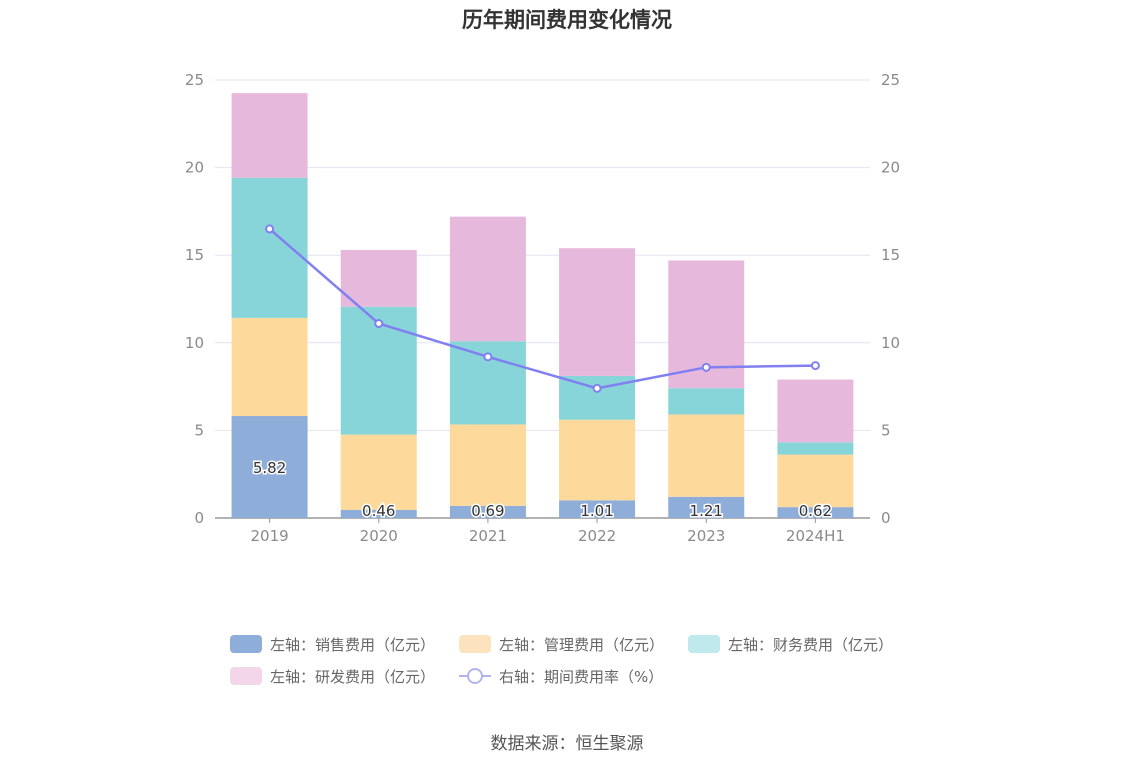 This screenshot has width=1134, height=766. What do you see at coordinates (567, 20) in the screenshot?
I see `chart-title: 历年期间费用变化情况` at bounding box center [567, 20].